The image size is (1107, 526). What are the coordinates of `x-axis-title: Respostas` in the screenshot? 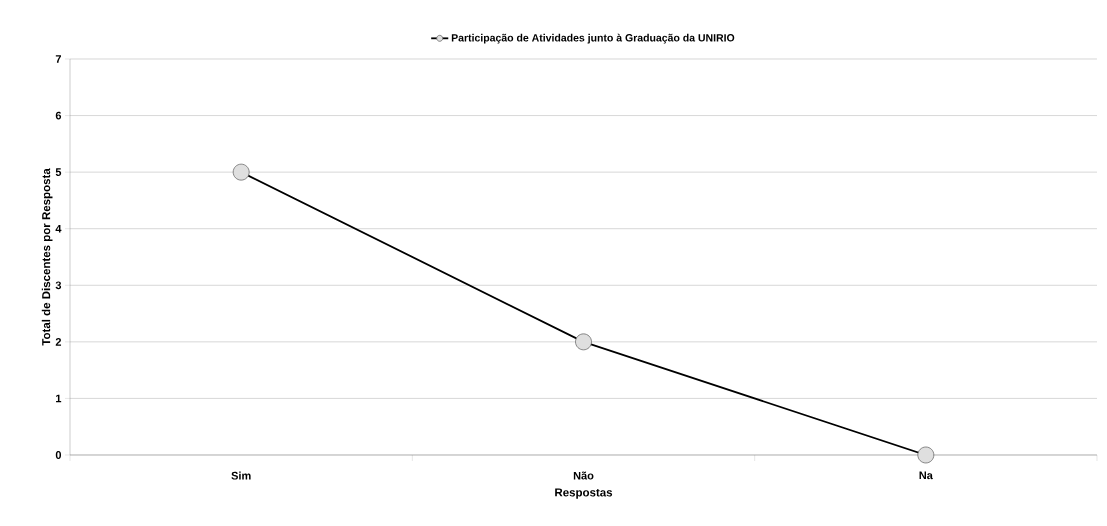 It's located at (584, 493).